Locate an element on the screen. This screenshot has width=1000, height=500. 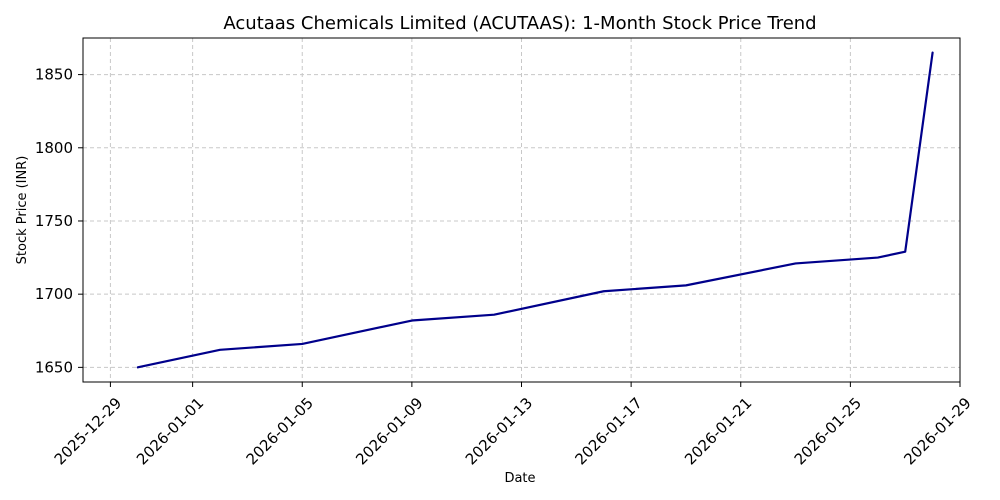
x-tick-label: 2026-01-29 is located at coordinates (937, 431).